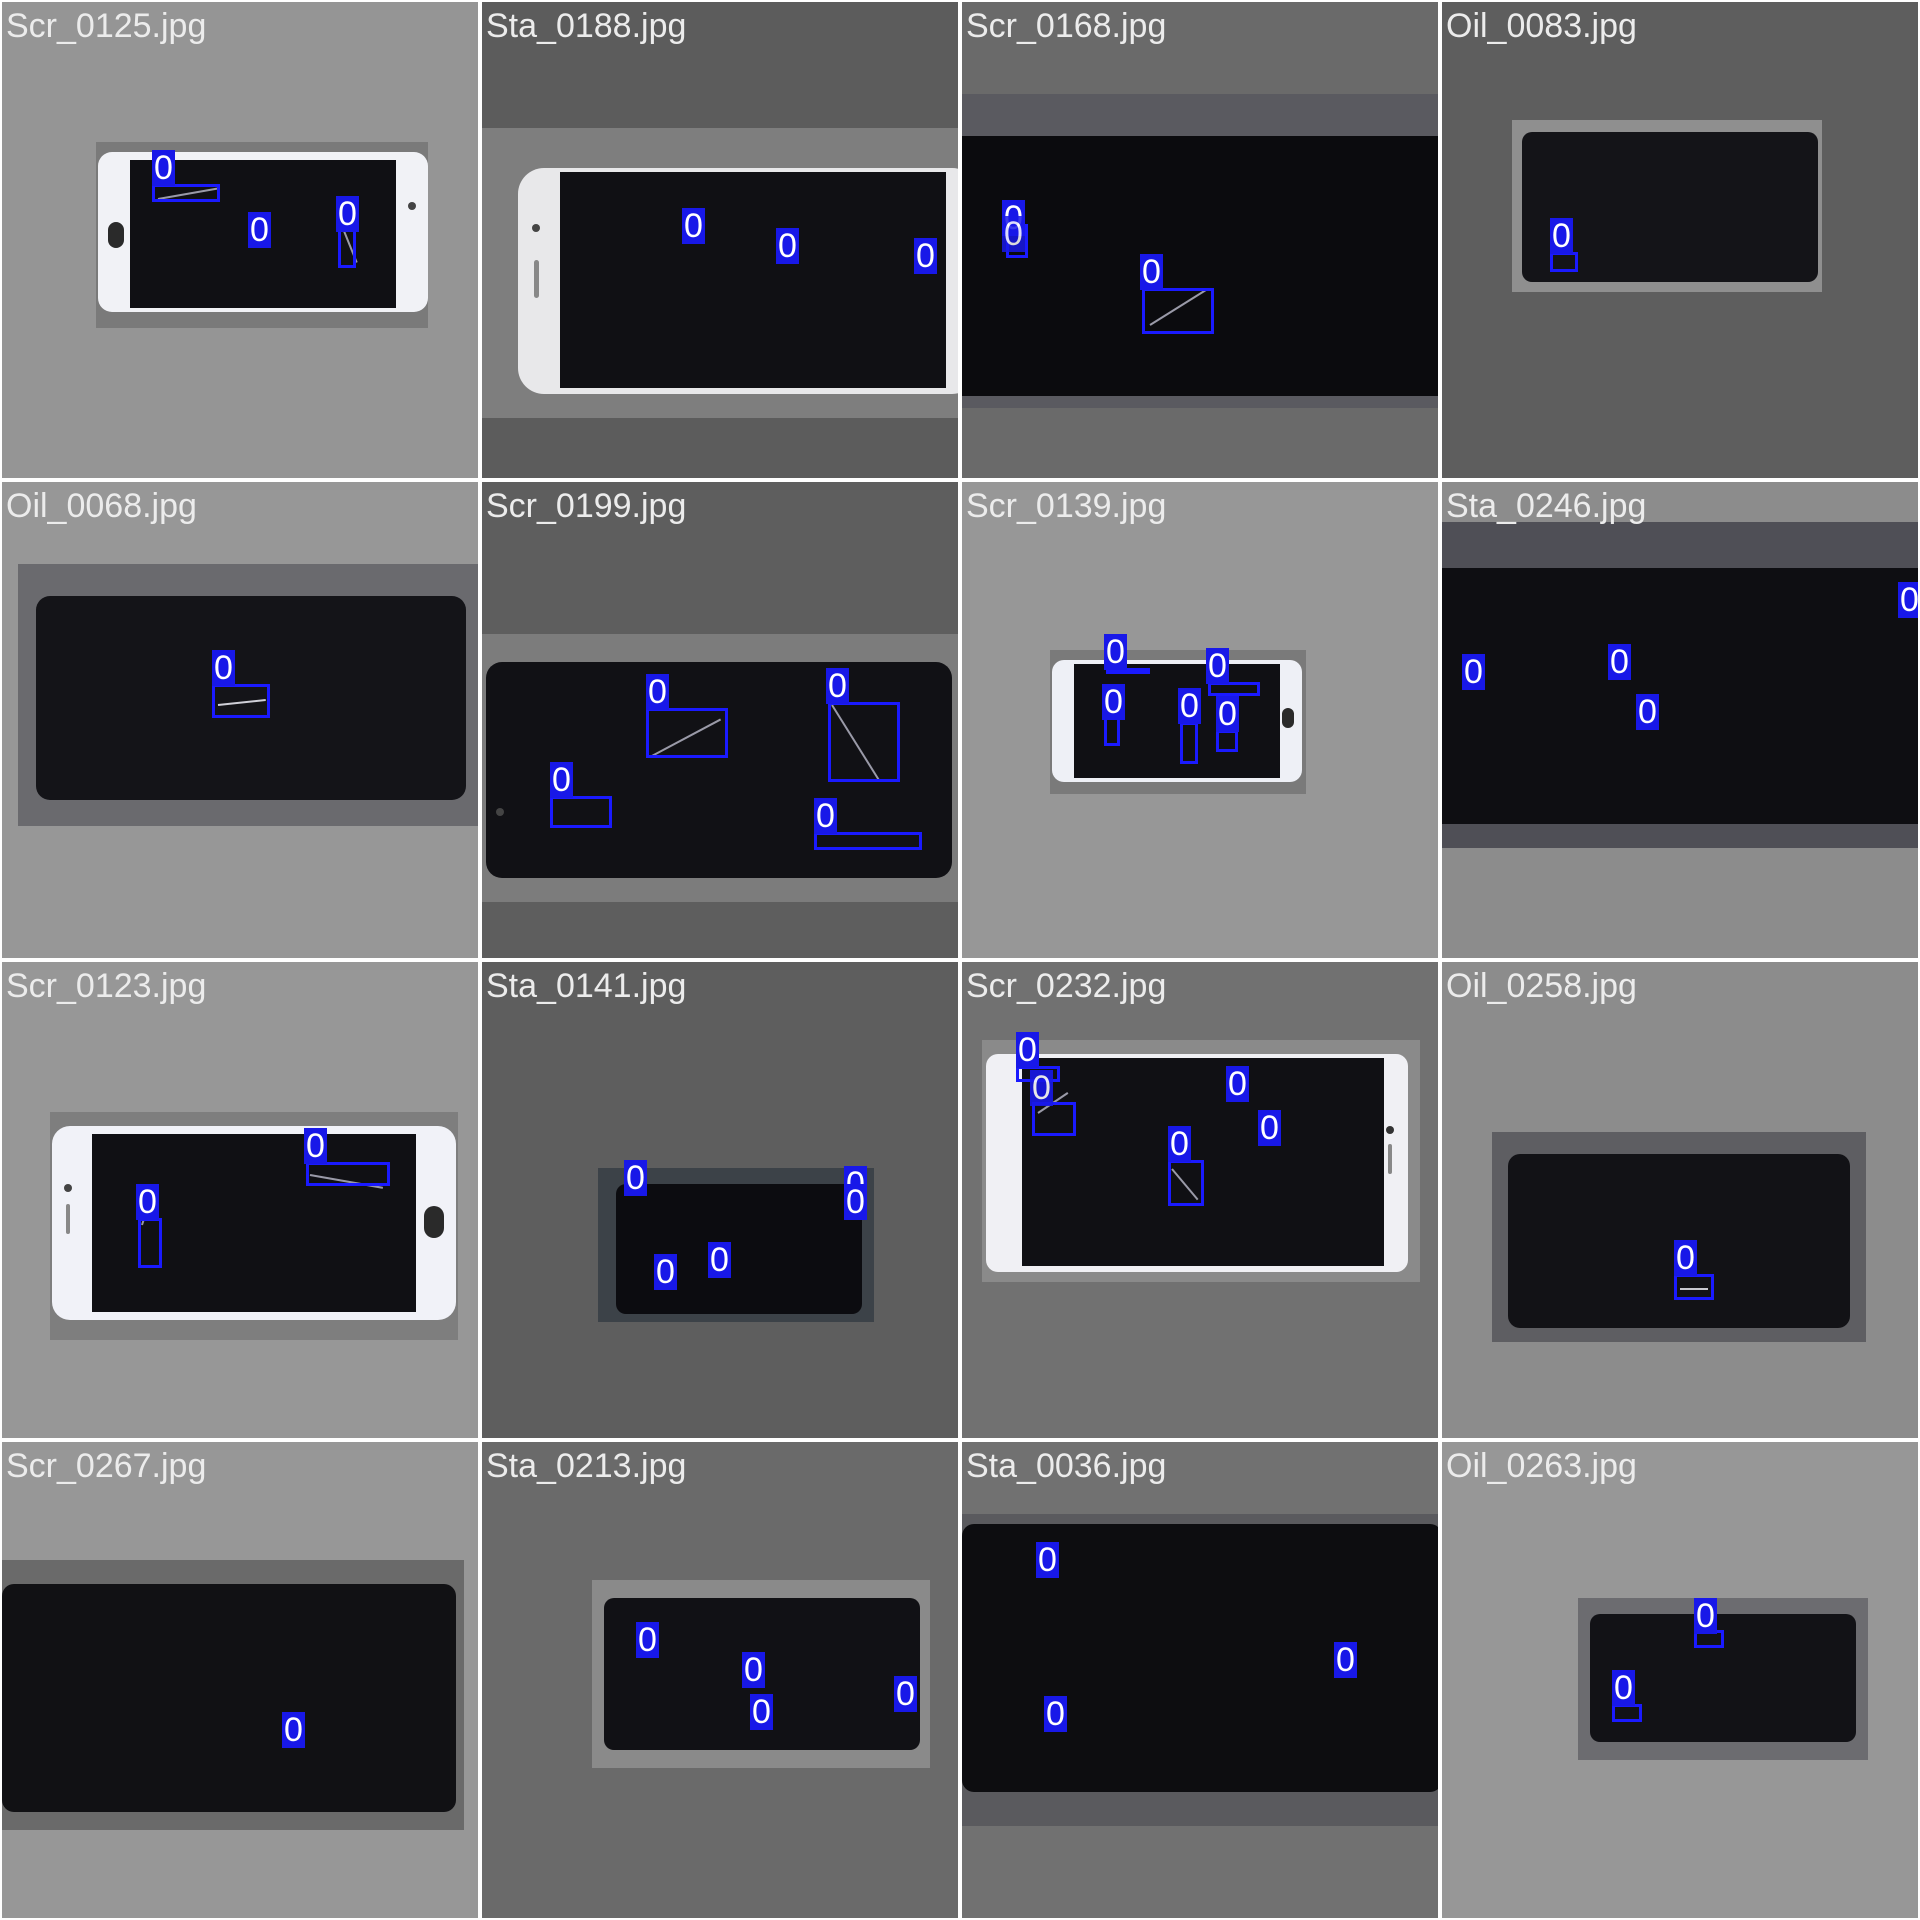  What do you see at coordinates (1541, 26) in the screenshot?
I see `image-filename: Oil_0083.jpg` at bounding box center [1541, 26].